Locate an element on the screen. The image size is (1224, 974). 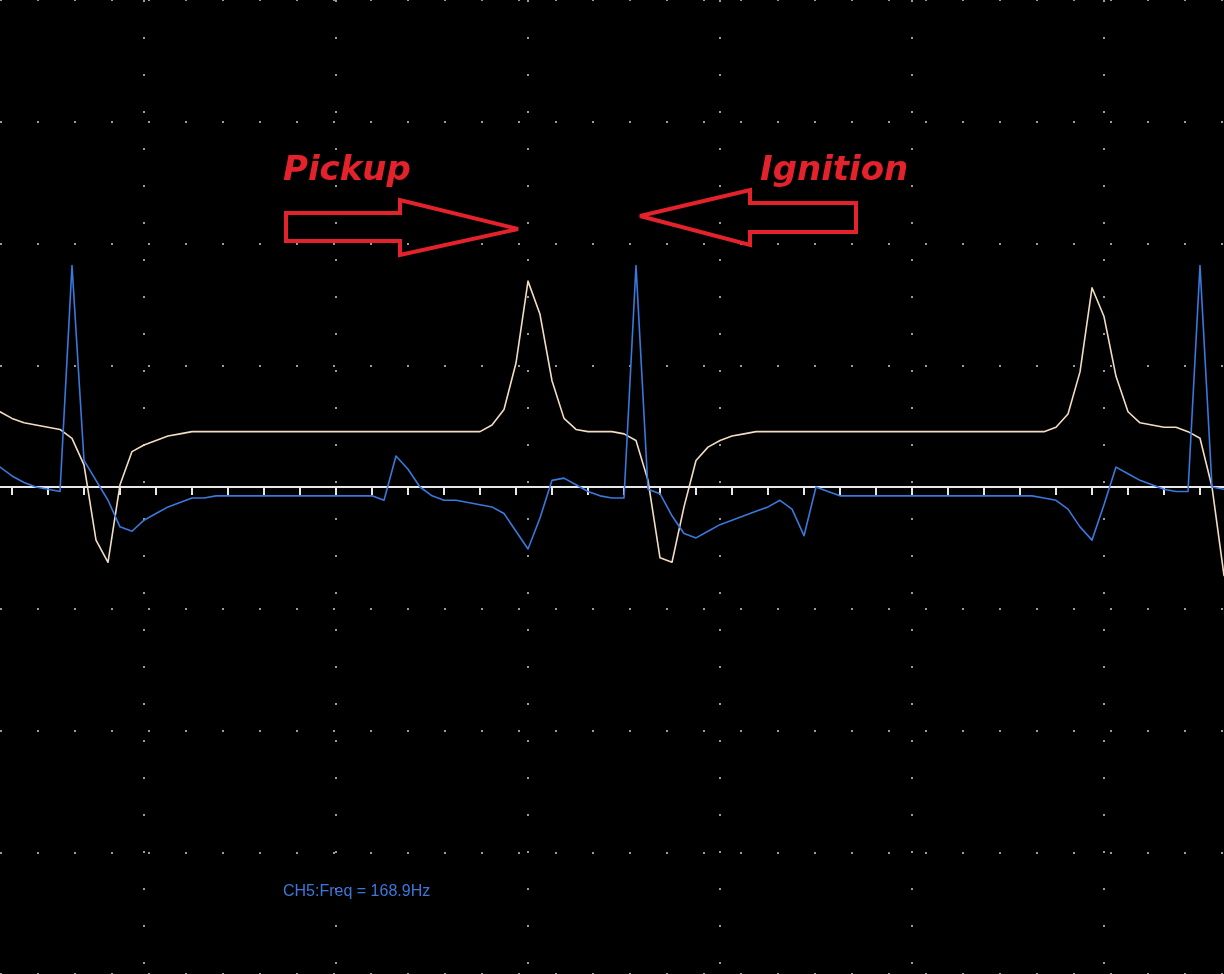
text: Ignition is located at coordinates (834, 168).